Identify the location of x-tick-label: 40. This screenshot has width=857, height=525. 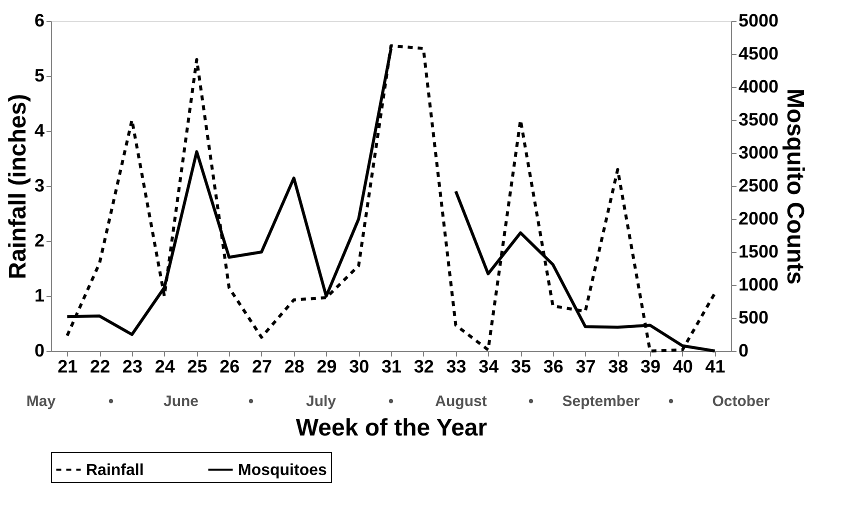
(682, 366).